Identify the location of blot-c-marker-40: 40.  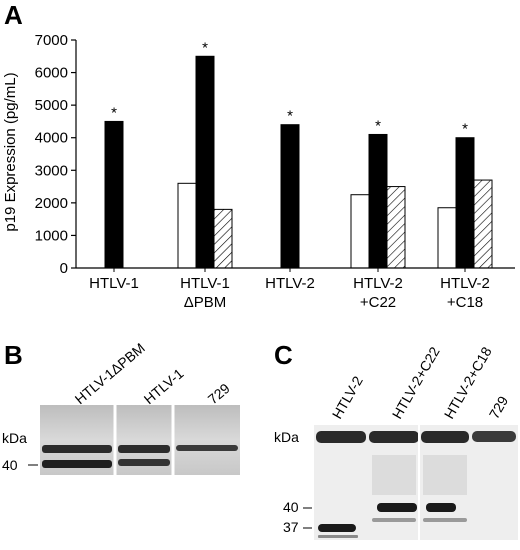
(291, 507).